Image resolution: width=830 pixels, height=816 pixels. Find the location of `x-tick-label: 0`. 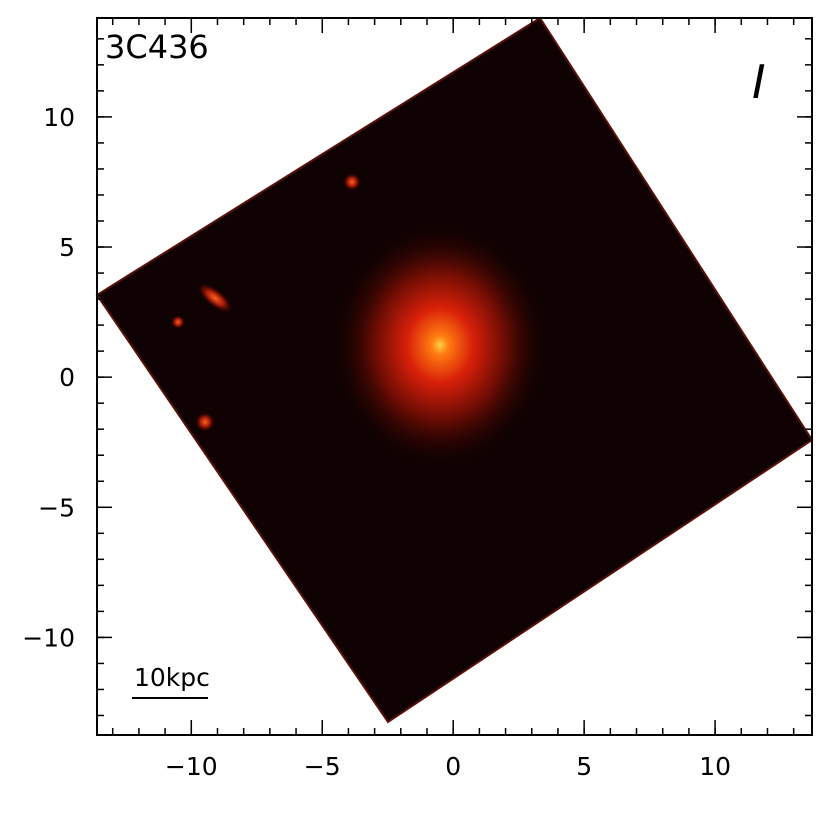

x-tick-label: 0 is located at coordinates (453, 766).